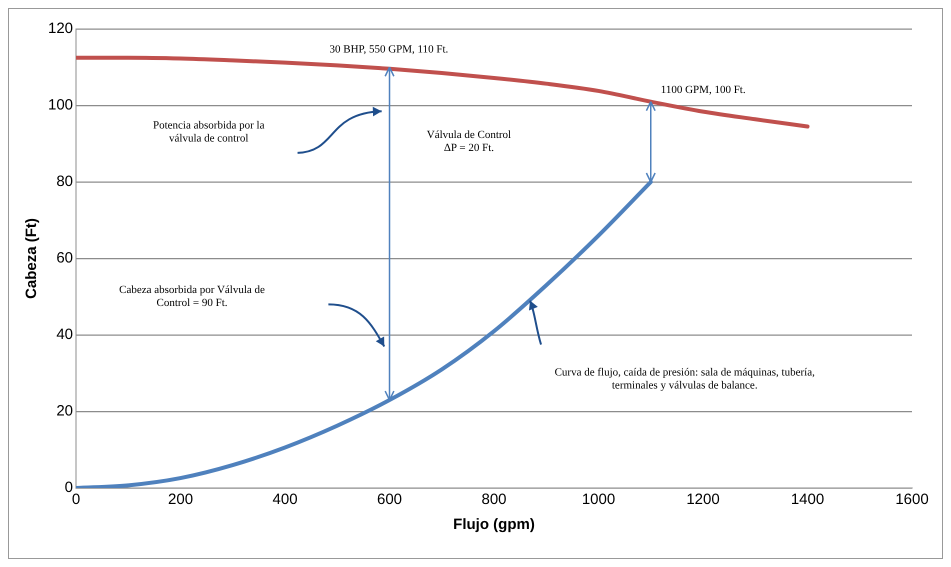  I want to click on y-tick-label: 40, so click(65, 335).